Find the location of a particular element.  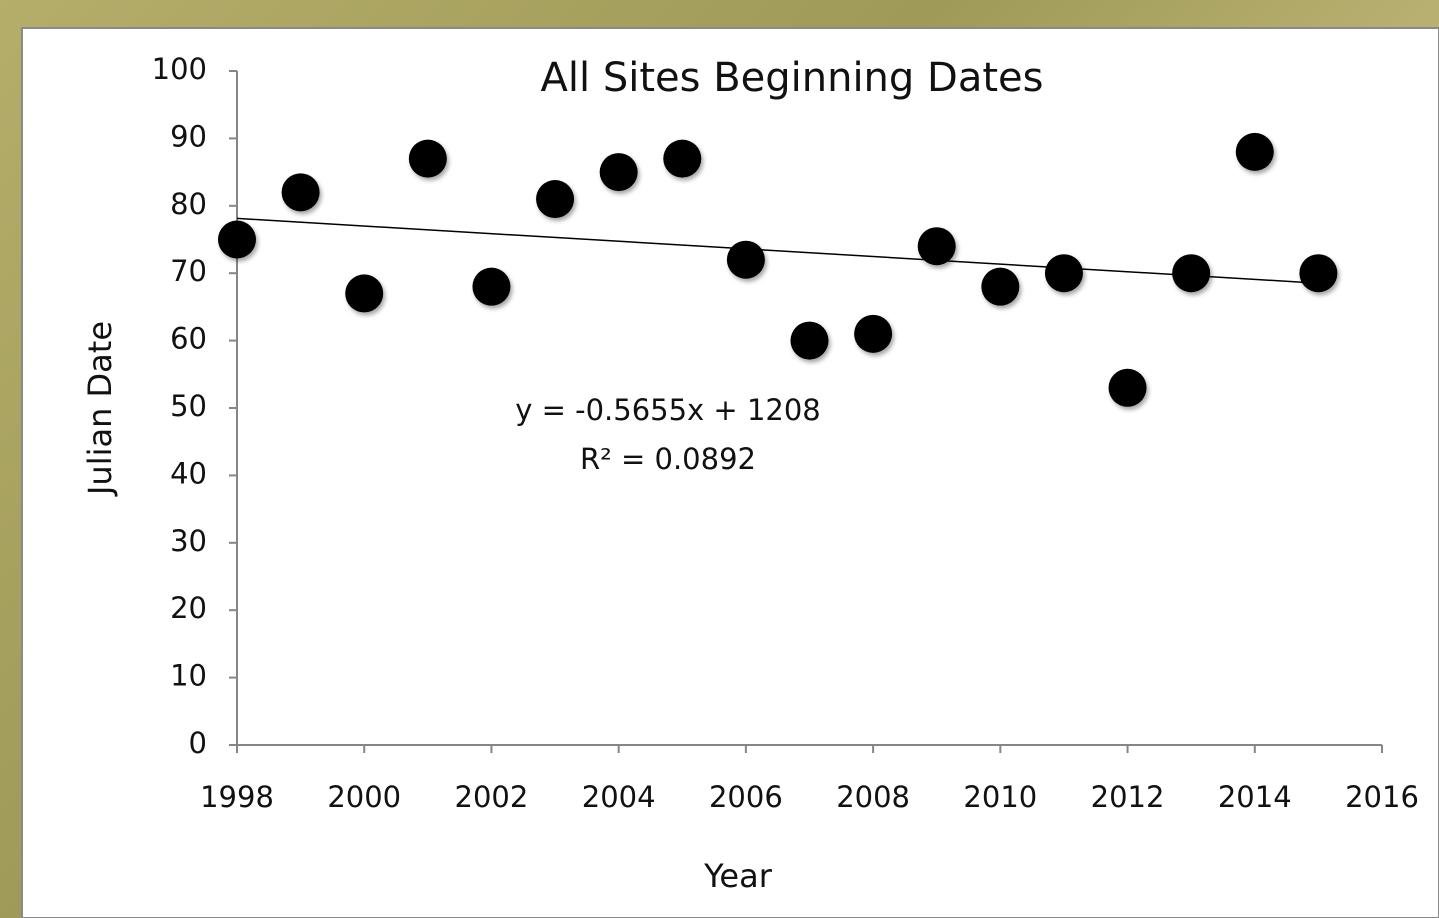

y-tick-label: 100 is located at coordinates (179, 69).